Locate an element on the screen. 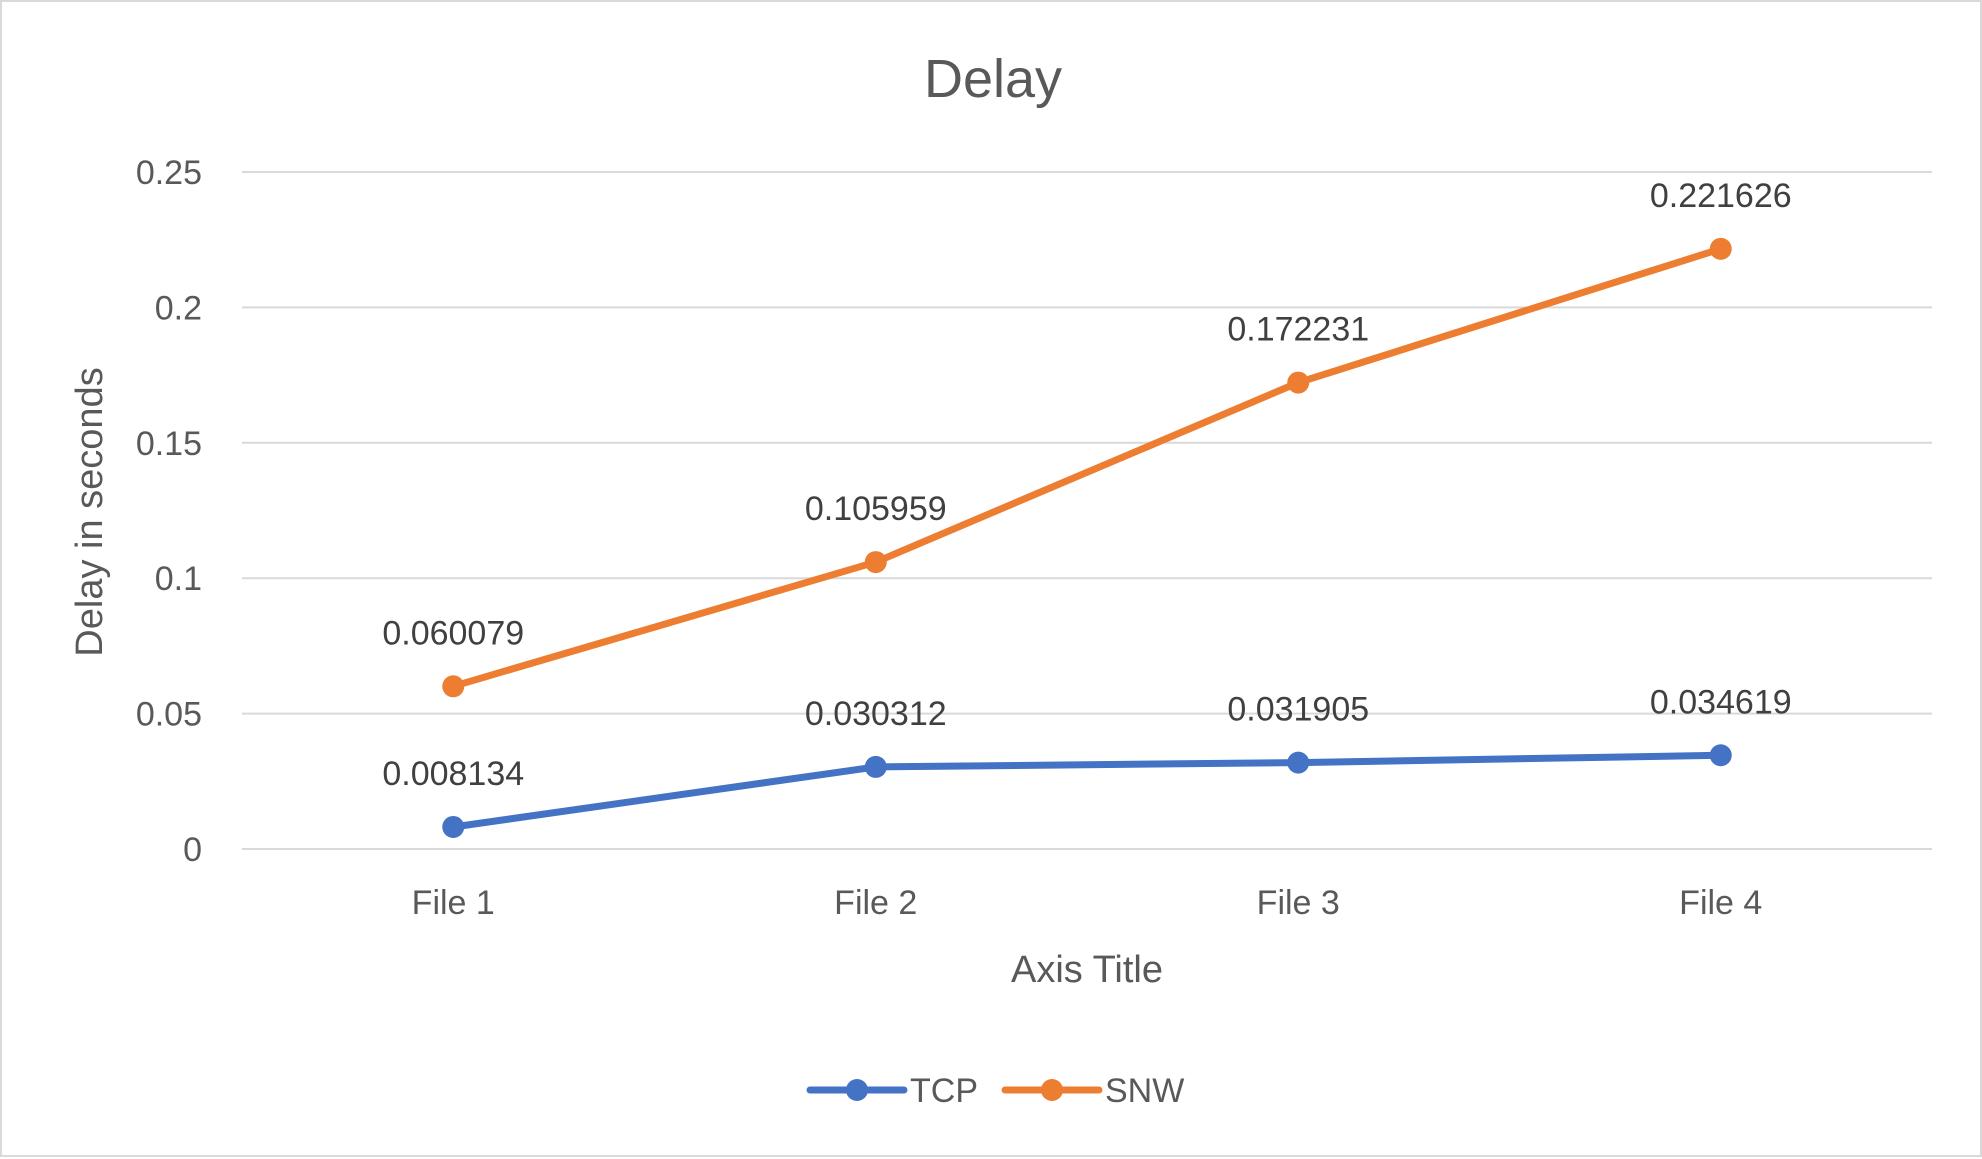 Image resolution: width=1982 pixels, height=1159 pixels. y-tick-label: 0.25 is located at coordinates (169, 173).